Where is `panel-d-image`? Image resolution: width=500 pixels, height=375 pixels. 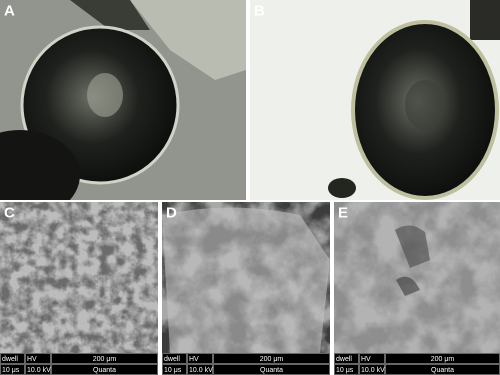 panel-d-image is located at coordinates (246, 277).